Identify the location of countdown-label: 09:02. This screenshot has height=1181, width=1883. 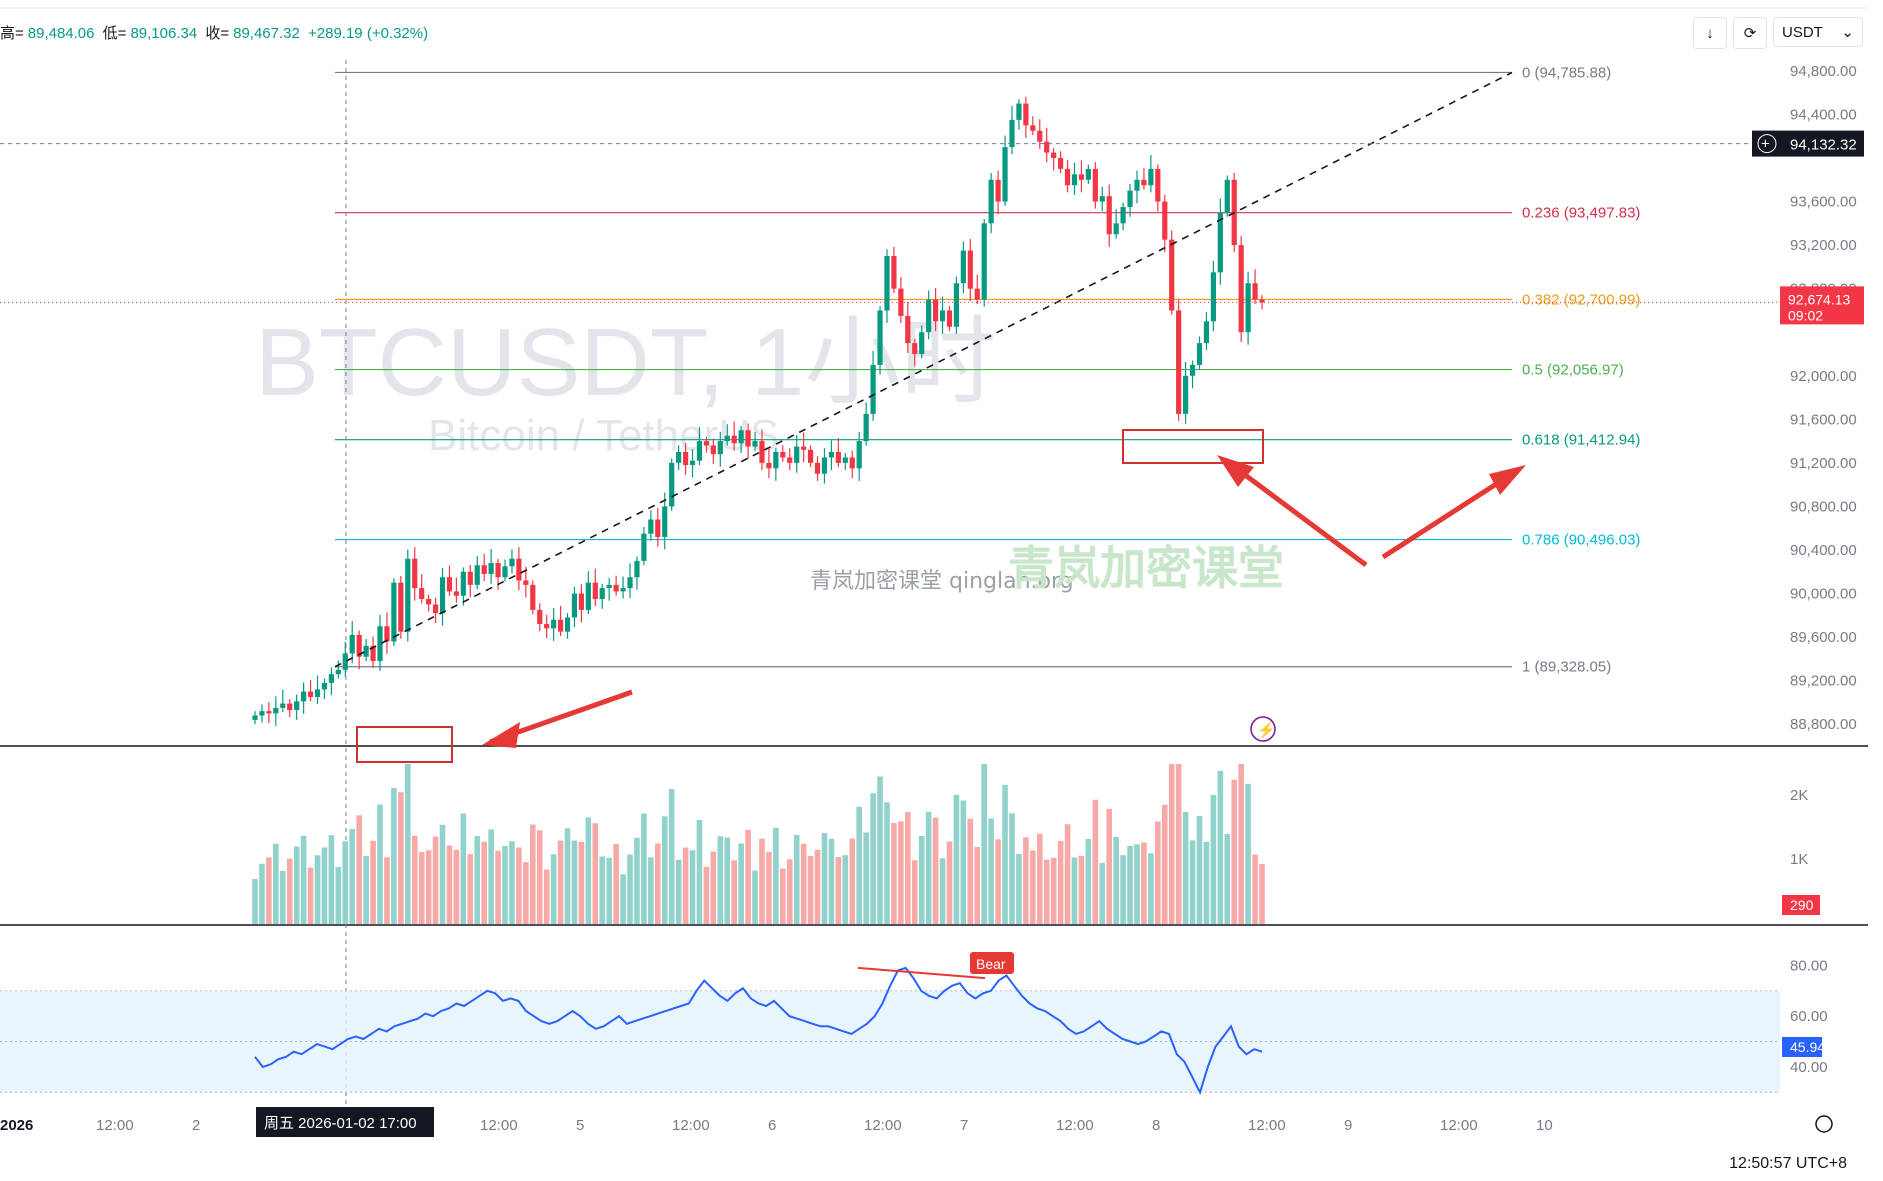
(1805, 315).